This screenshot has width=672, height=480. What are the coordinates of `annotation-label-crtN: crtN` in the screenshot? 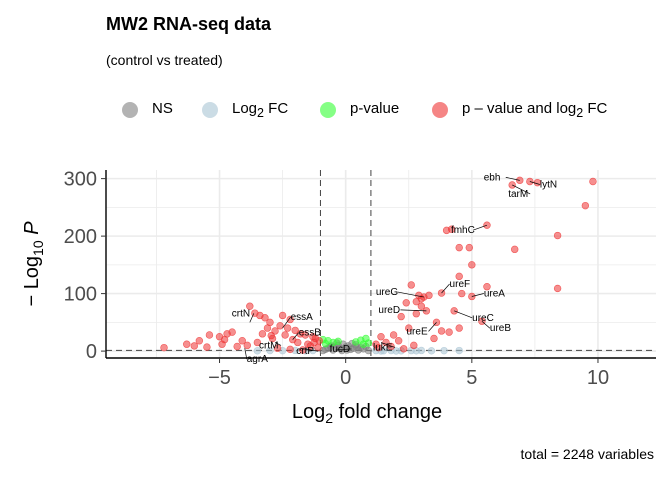 It's located at (241, 313).